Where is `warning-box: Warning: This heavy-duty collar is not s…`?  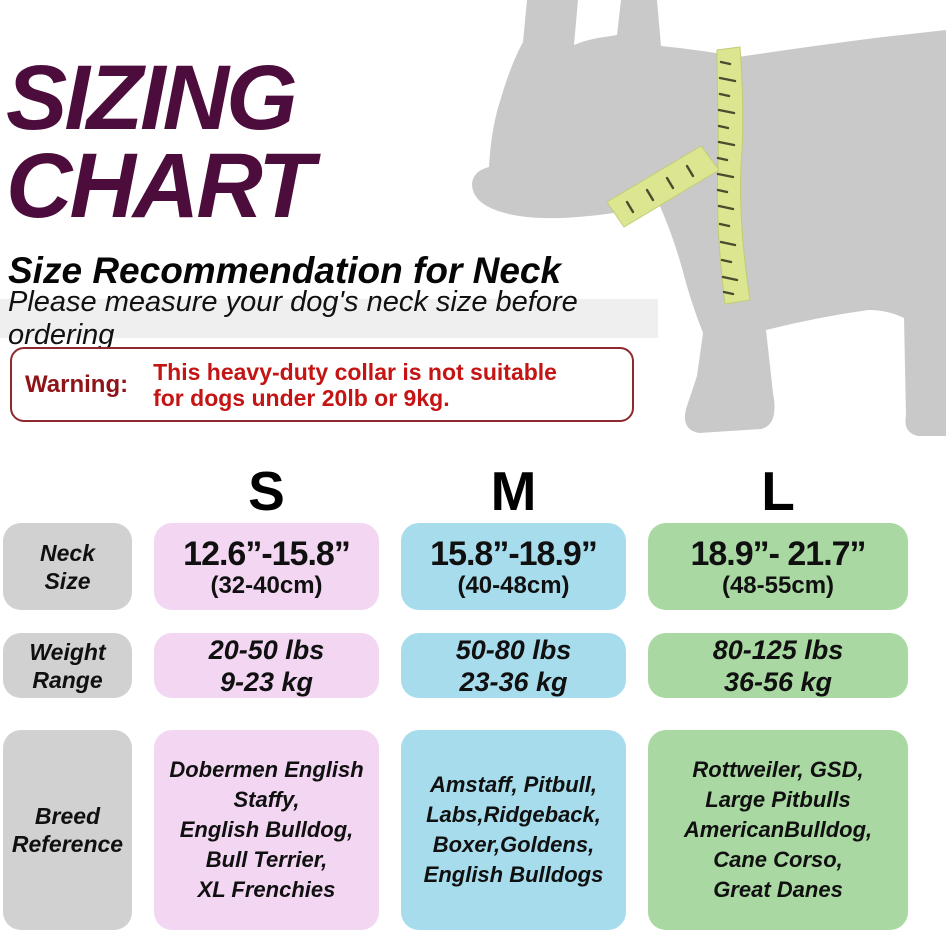
warning-box: Warning: This heavy-duty collar is not s… is located at coordinates (322, 384).